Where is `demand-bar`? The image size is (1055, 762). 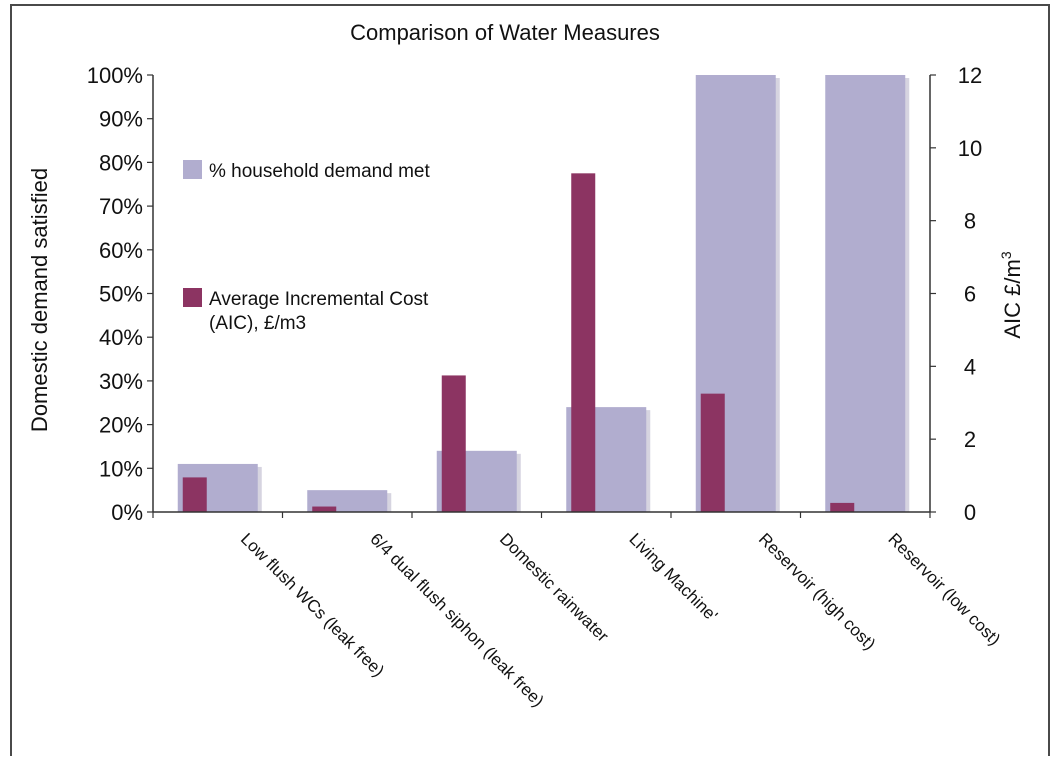 demand-bar is located at coordinates (865, 293).